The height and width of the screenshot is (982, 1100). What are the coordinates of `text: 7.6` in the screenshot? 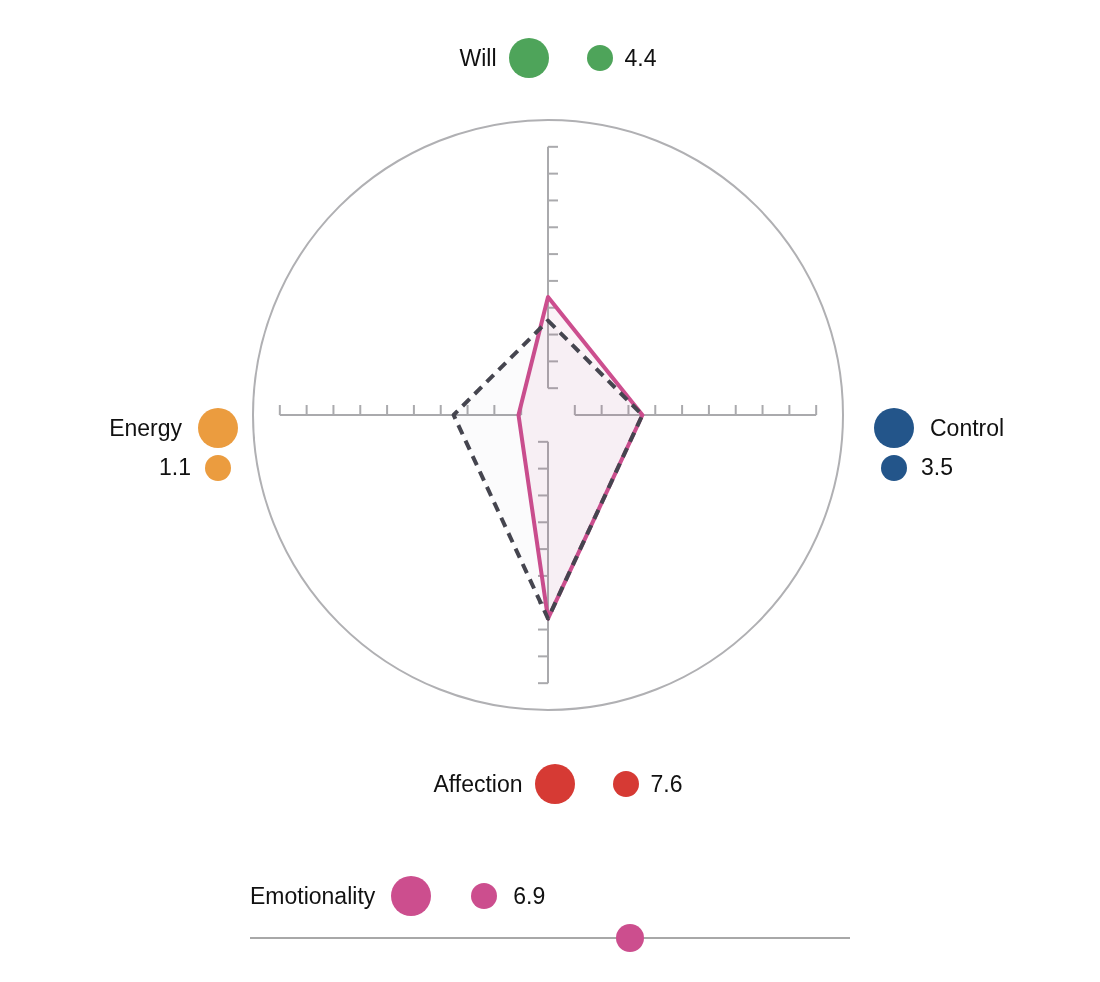 It's located at (666, 783).